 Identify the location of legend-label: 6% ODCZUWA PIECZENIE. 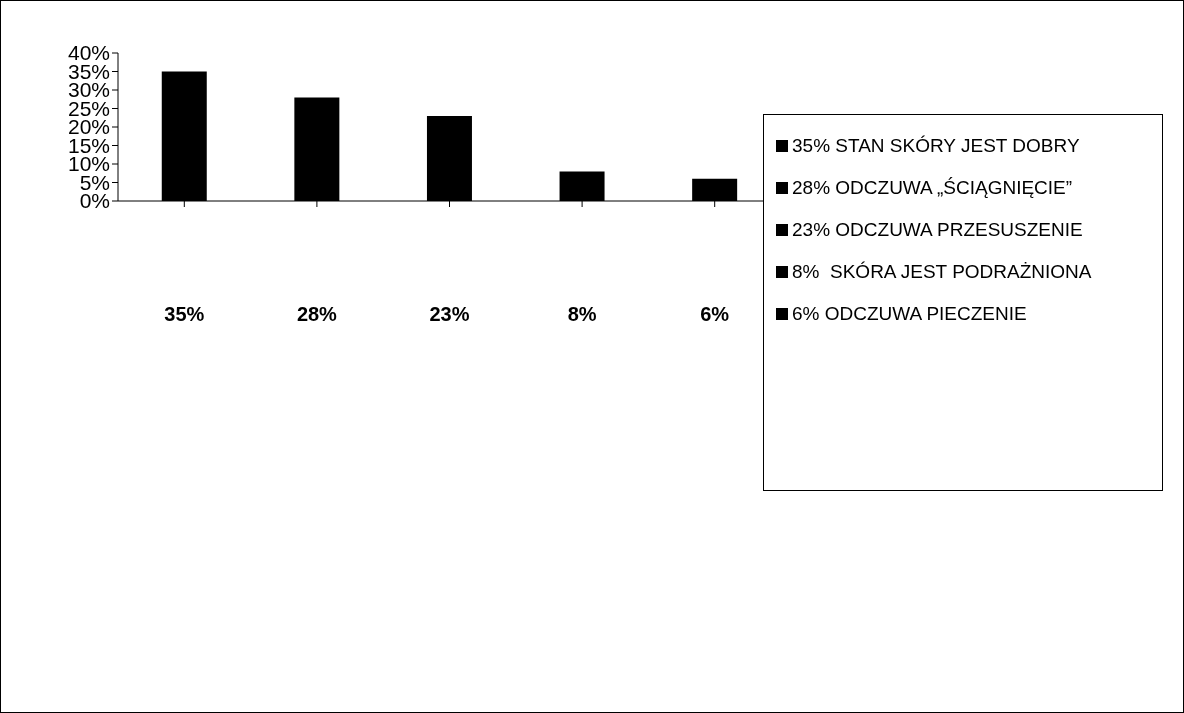
(910, 314).